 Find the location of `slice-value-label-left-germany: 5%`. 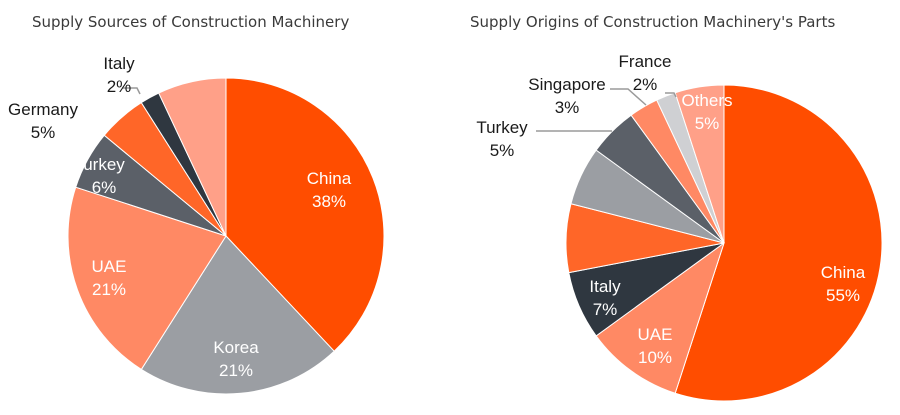

slice-value-label-left-germany: 5% is located at coordinates (43, 132).